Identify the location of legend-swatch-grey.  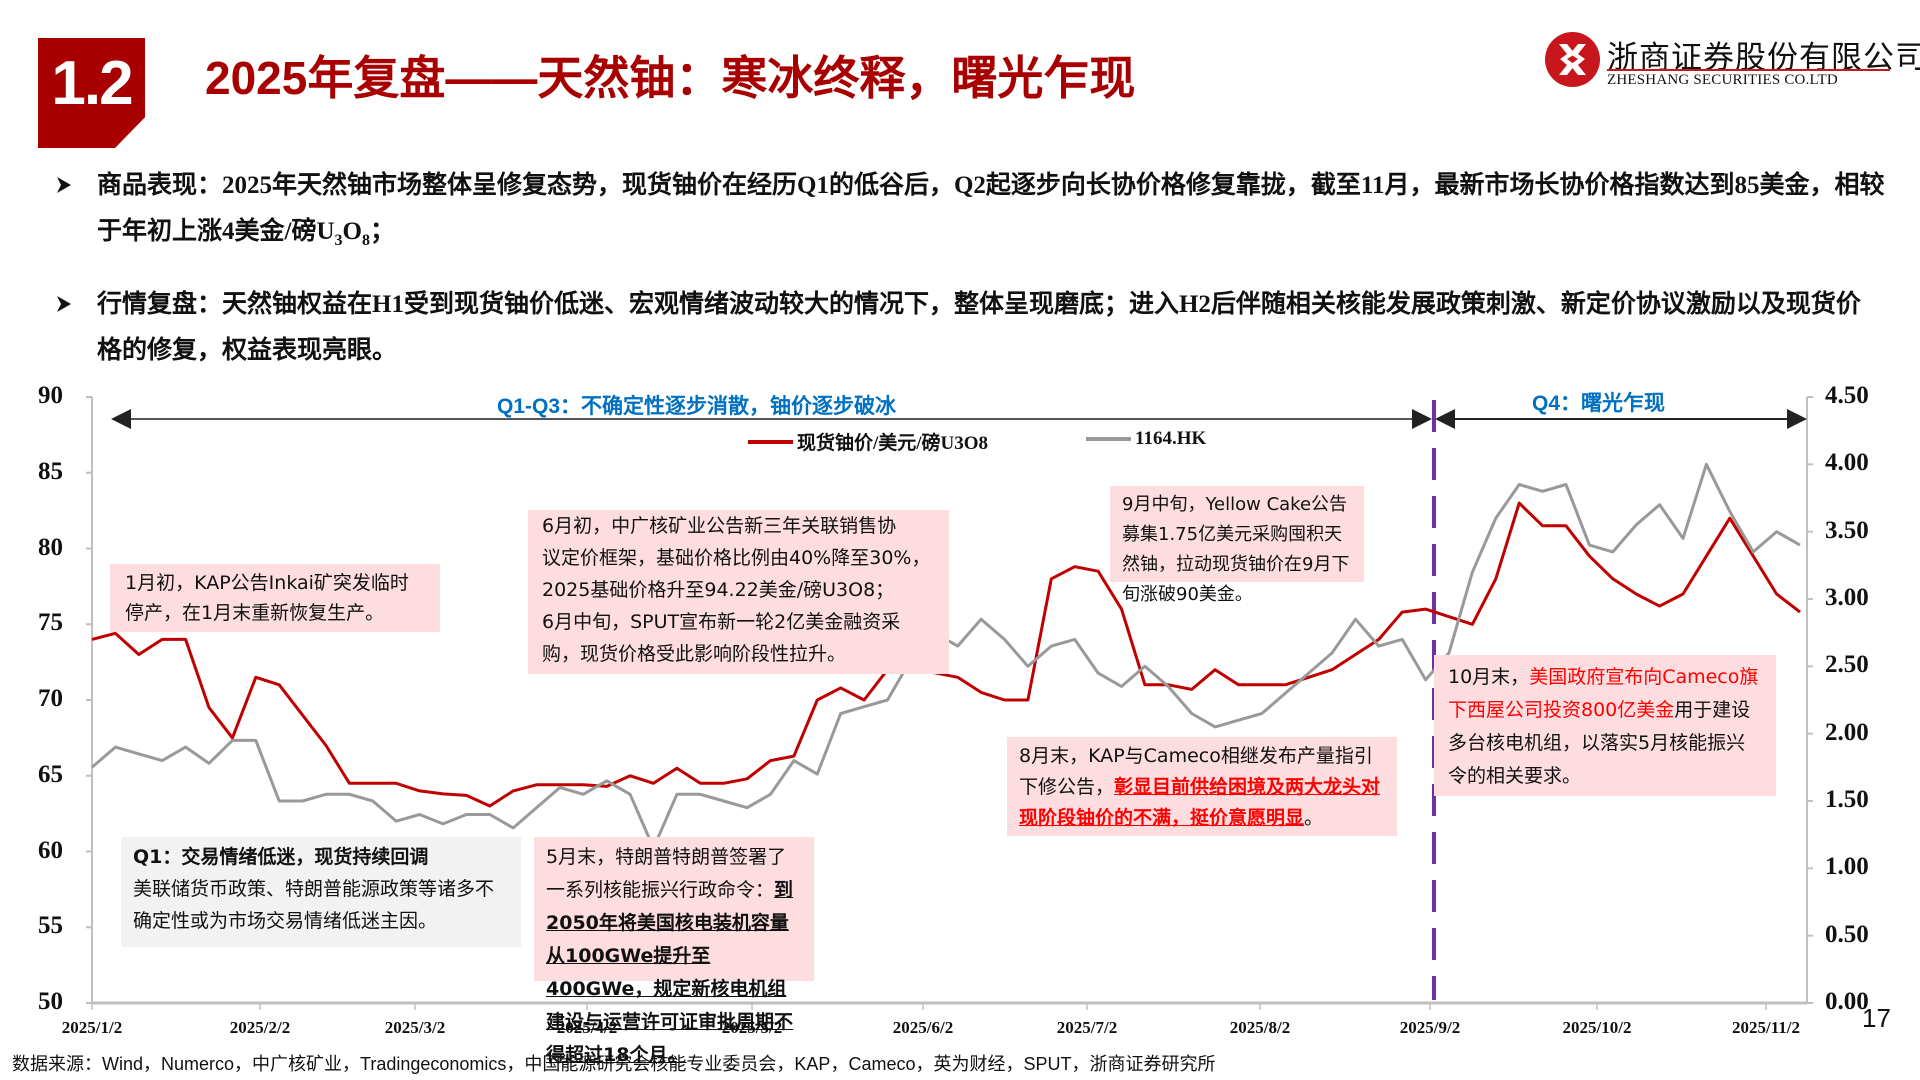
(1108, 439).